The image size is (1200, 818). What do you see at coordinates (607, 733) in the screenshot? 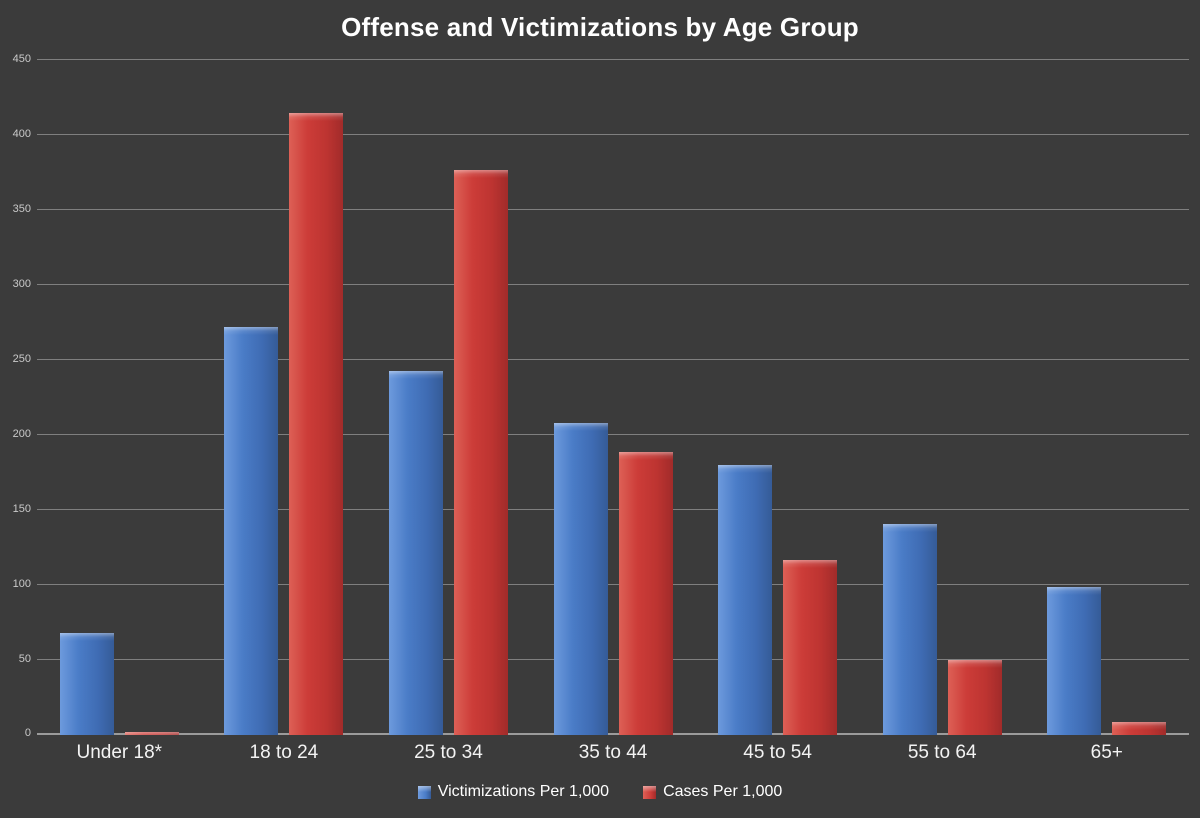
I see `gridline-0: 0` at bounding box center [607, 733].